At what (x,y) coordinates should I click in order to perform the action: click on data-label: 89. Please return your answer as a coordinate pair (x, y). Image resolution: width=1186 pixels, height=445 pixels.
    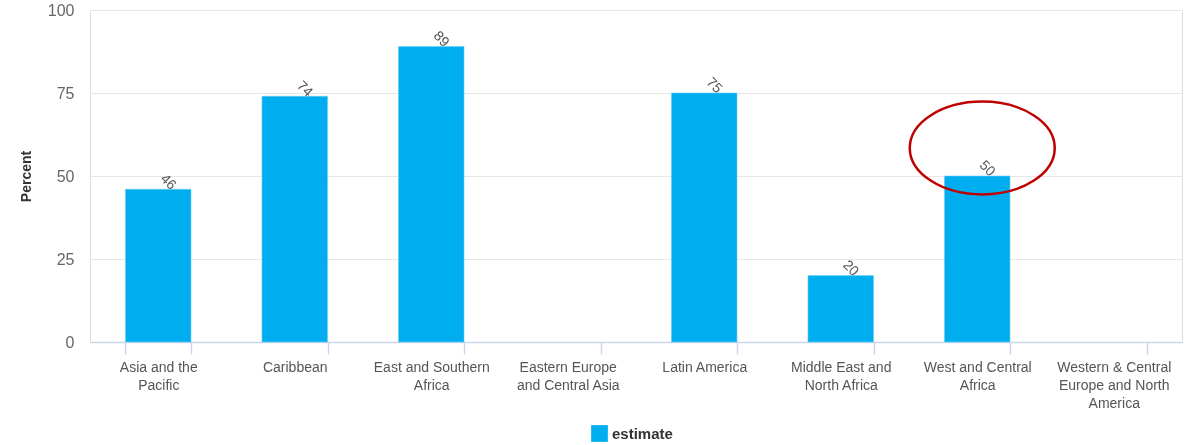
    Looking at the image, I should click on (442, 38).